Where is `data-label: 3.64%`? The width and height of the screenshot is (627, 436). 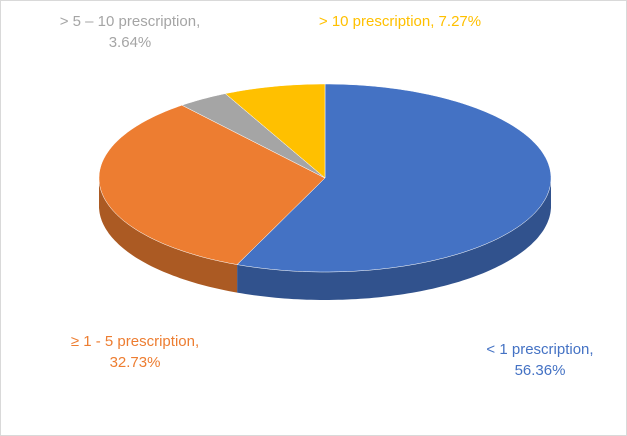 data-label: 3.64% is located at coordinates (130, 42).